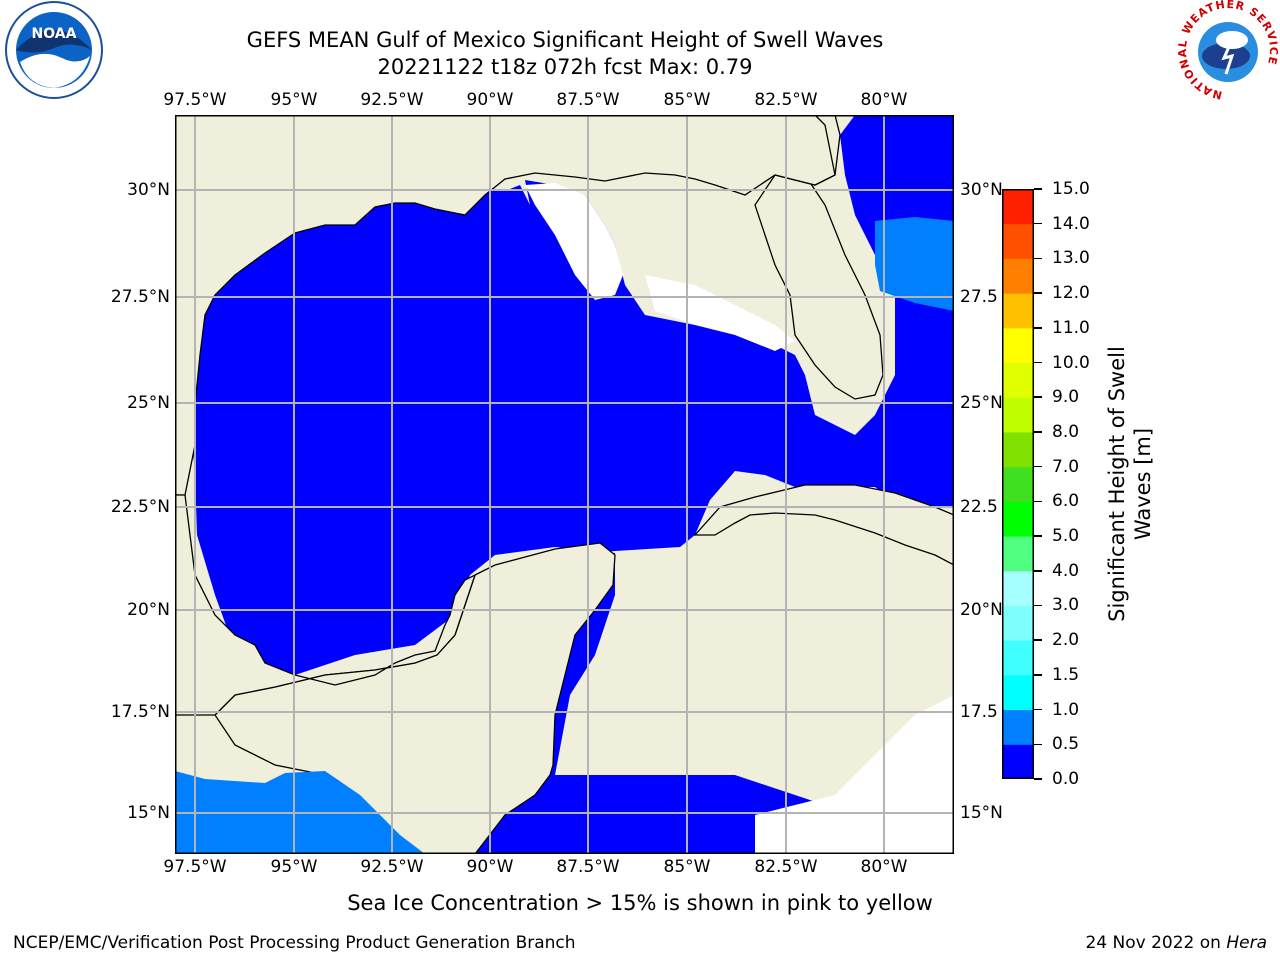 This screenshot has width=1280, height=960. I want to click on lat-tick-left: 20°N, so click(148, 610).